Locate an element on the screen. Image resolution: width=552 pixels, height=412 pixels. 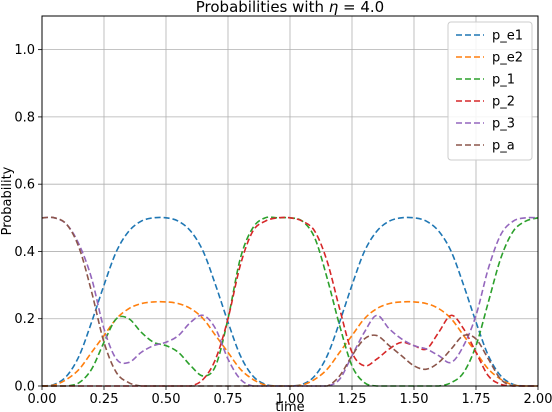
title-symbol: η is located at coordinates (334, 8).